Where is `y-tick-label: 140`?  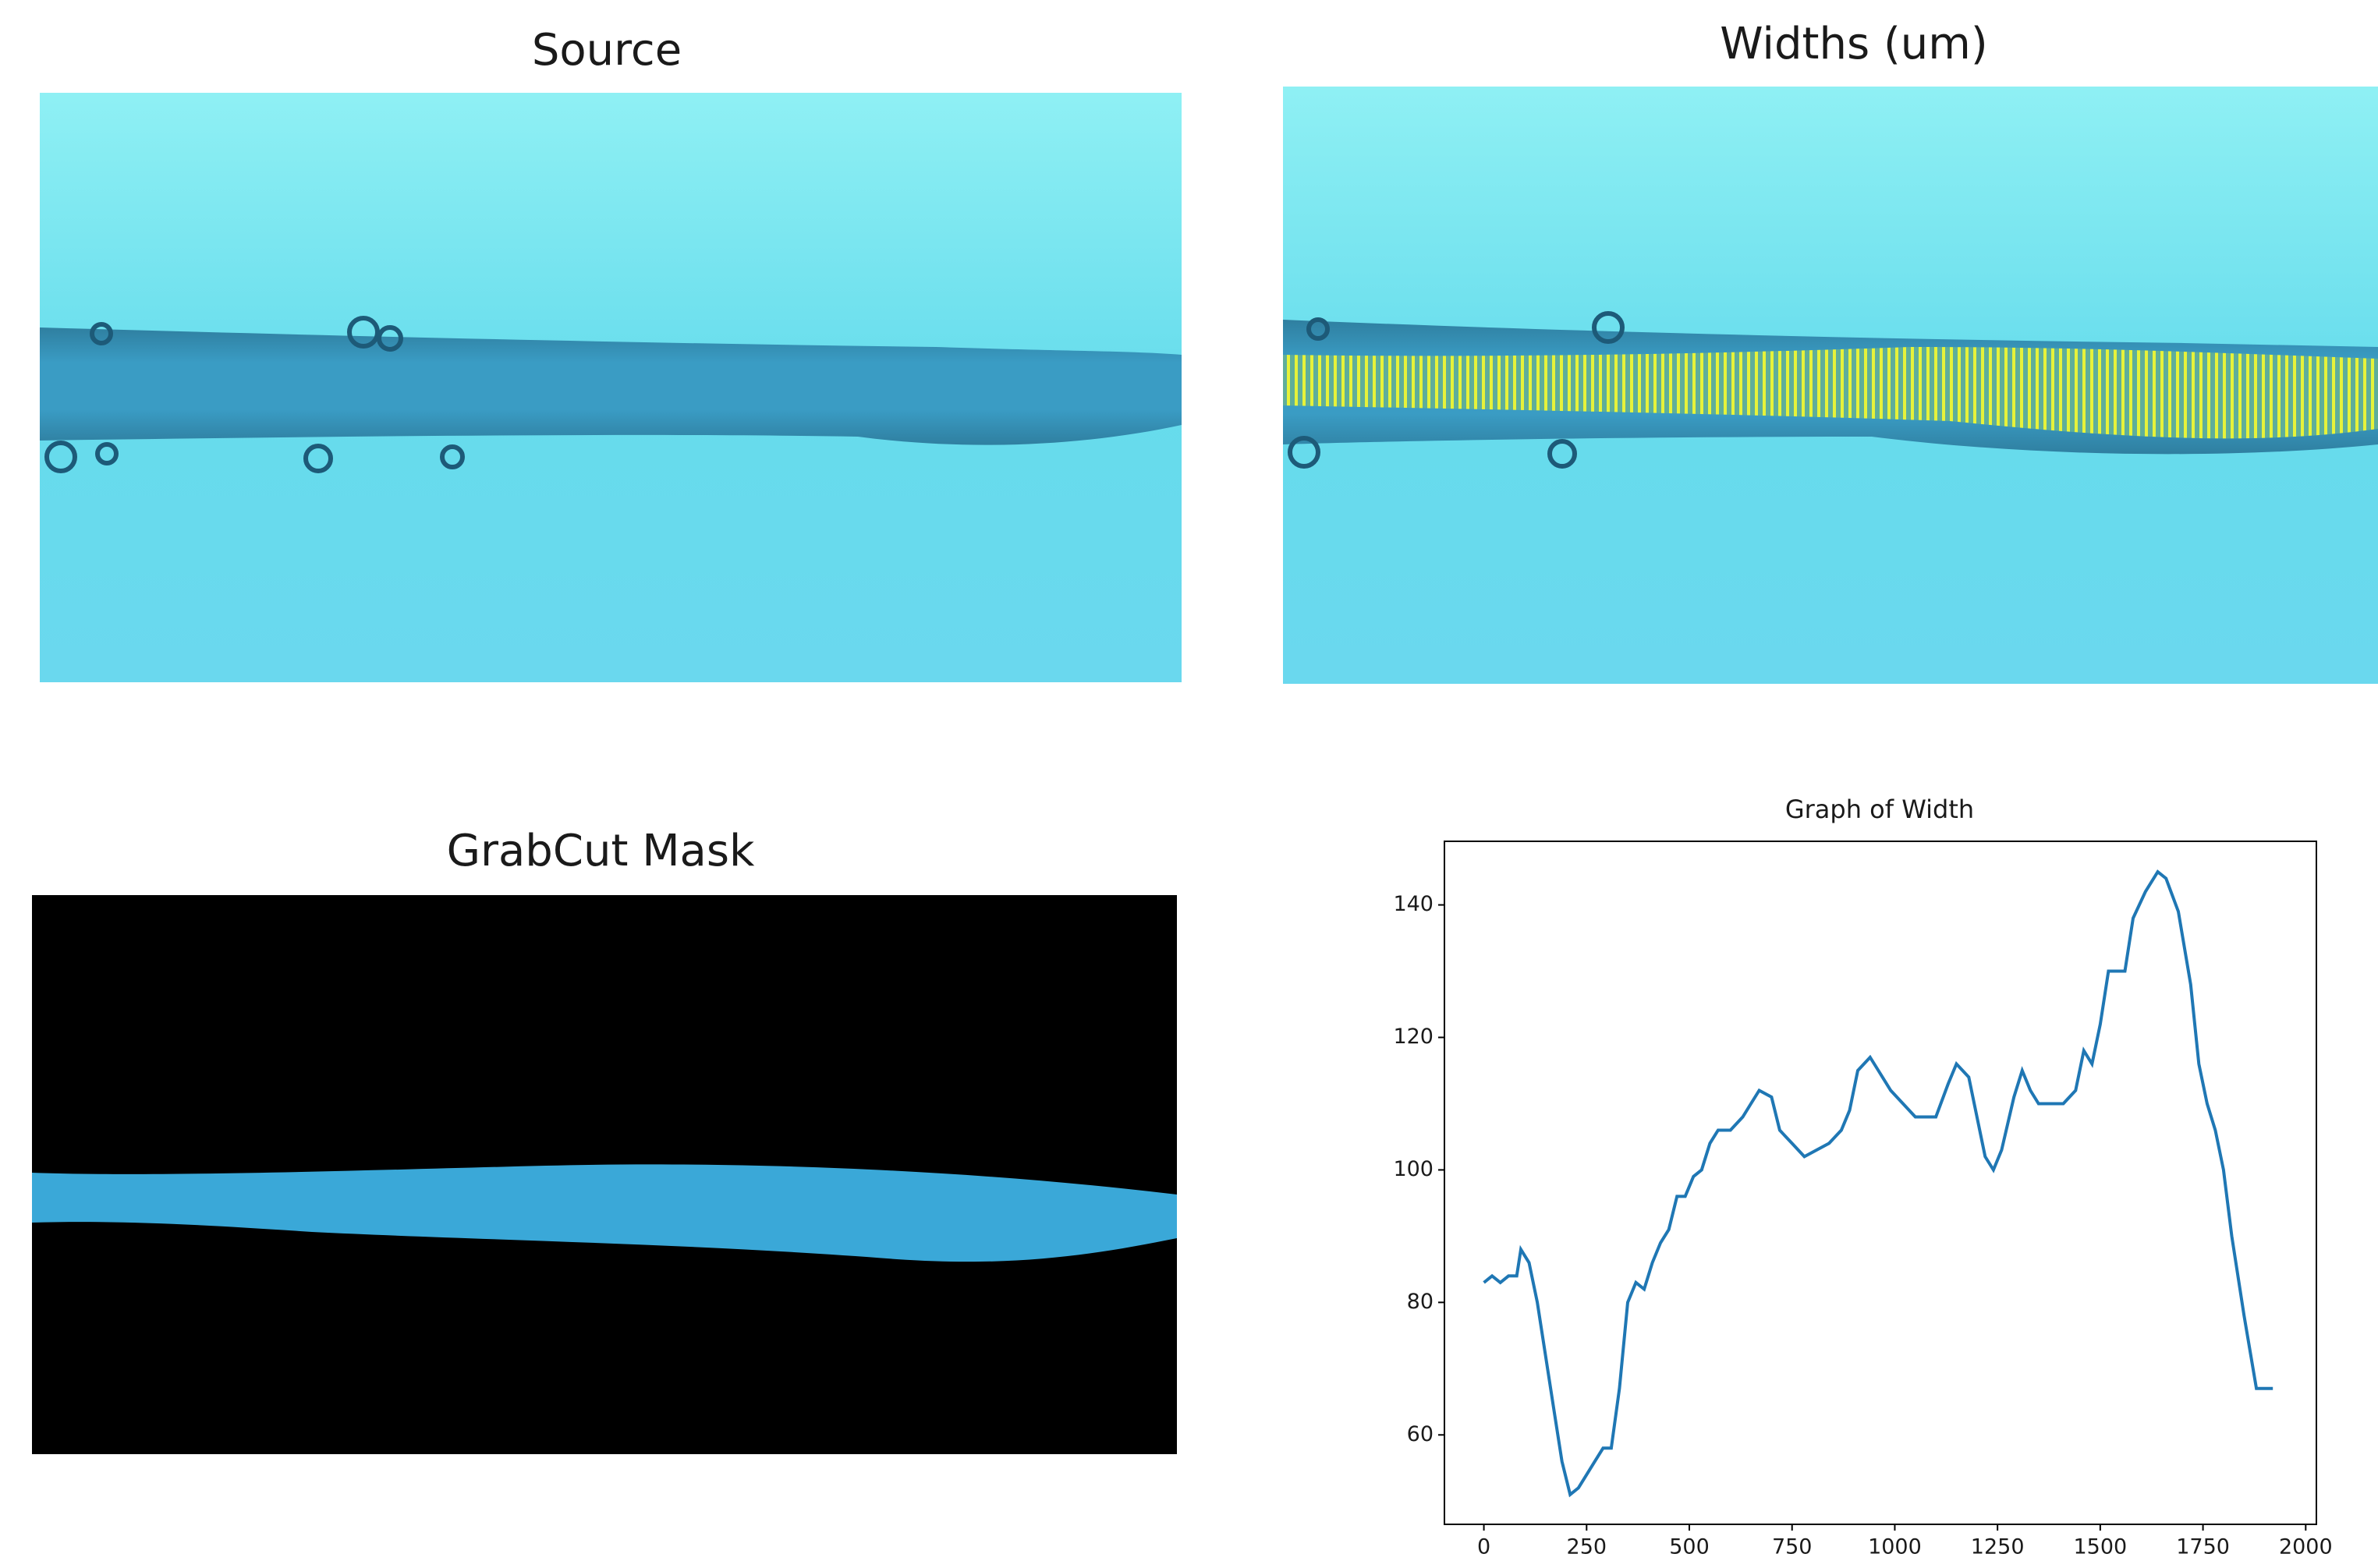 y-tick-label: 140 is located at coordinates (1413, 904).